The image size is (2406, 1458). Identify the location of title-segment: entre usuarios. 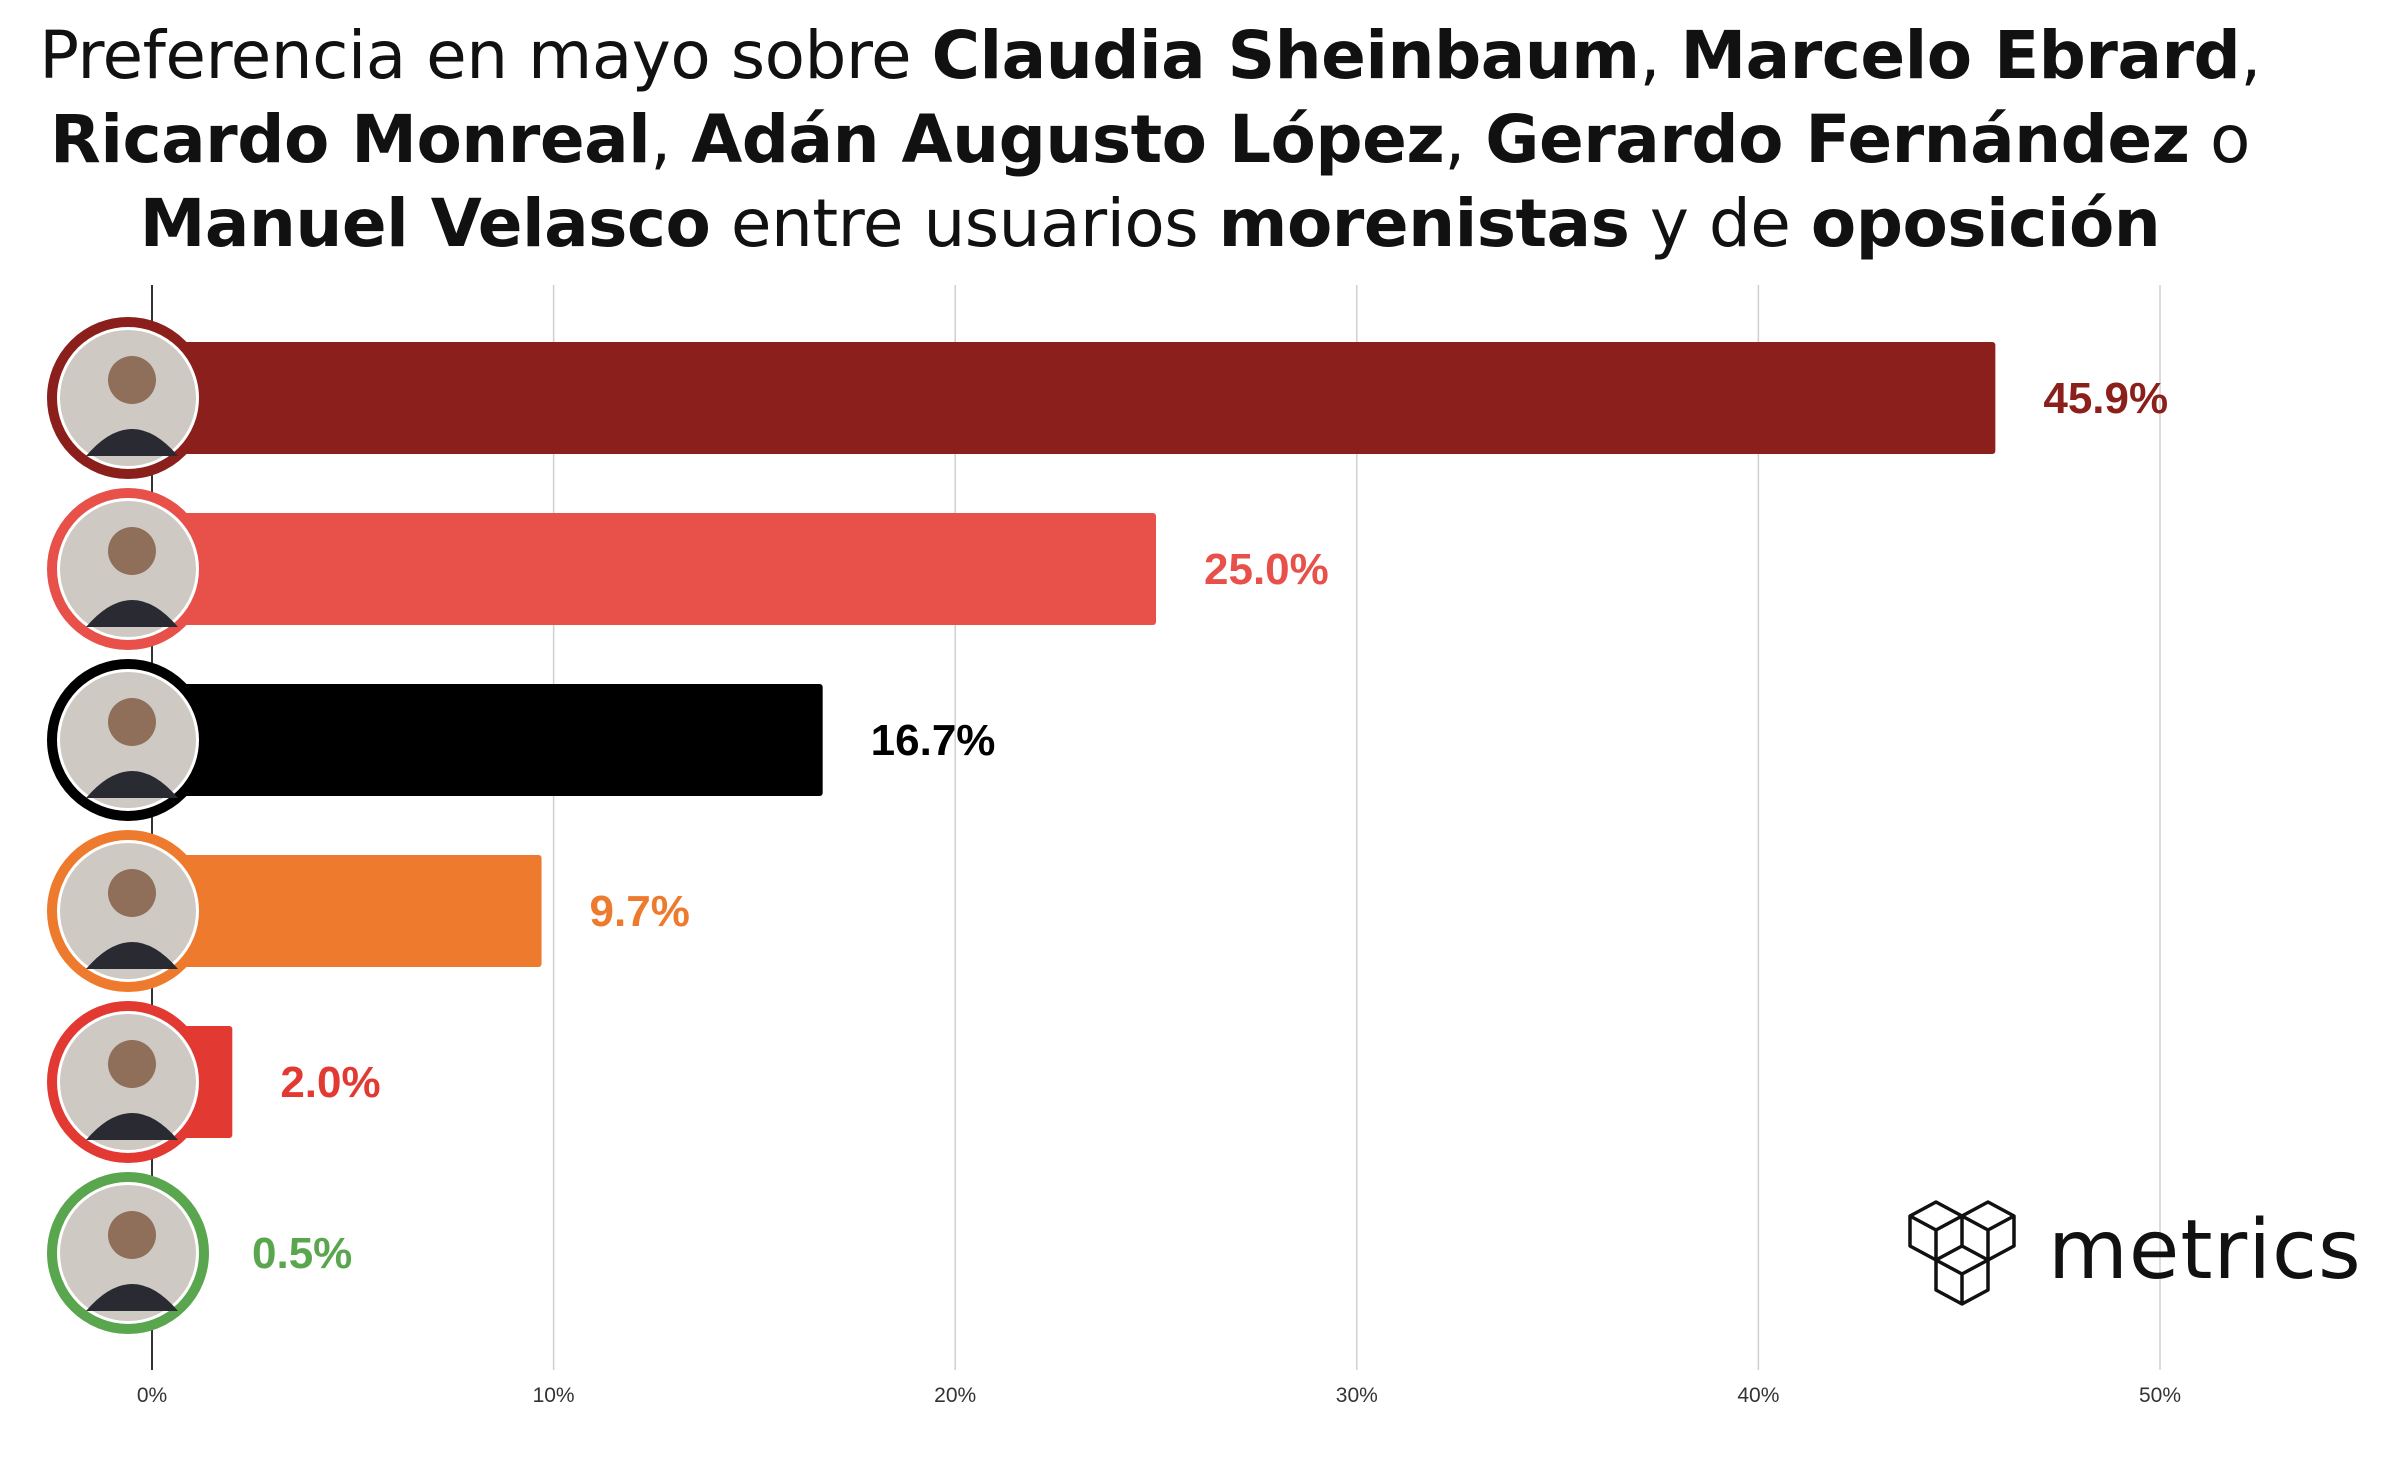
(964, 223).